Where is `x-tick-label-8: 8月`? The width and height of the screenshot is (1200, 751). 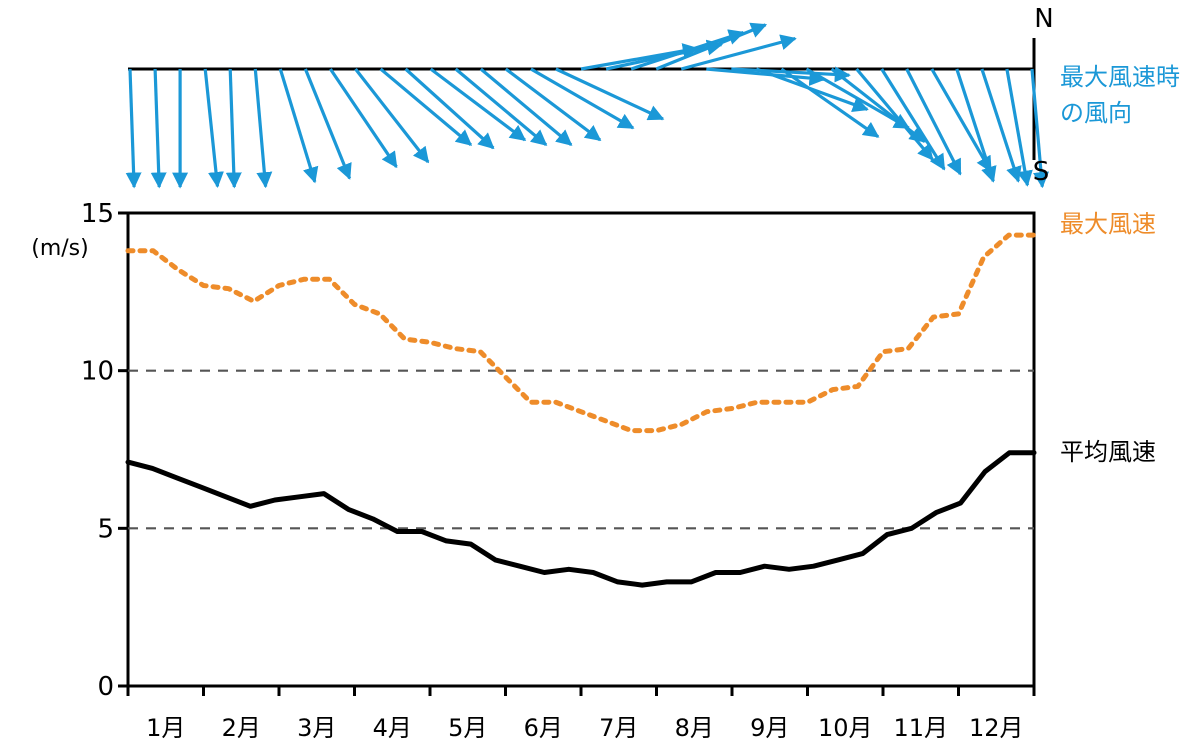
x-tick-label-8: 8月 is located at coordinates (694, 728).